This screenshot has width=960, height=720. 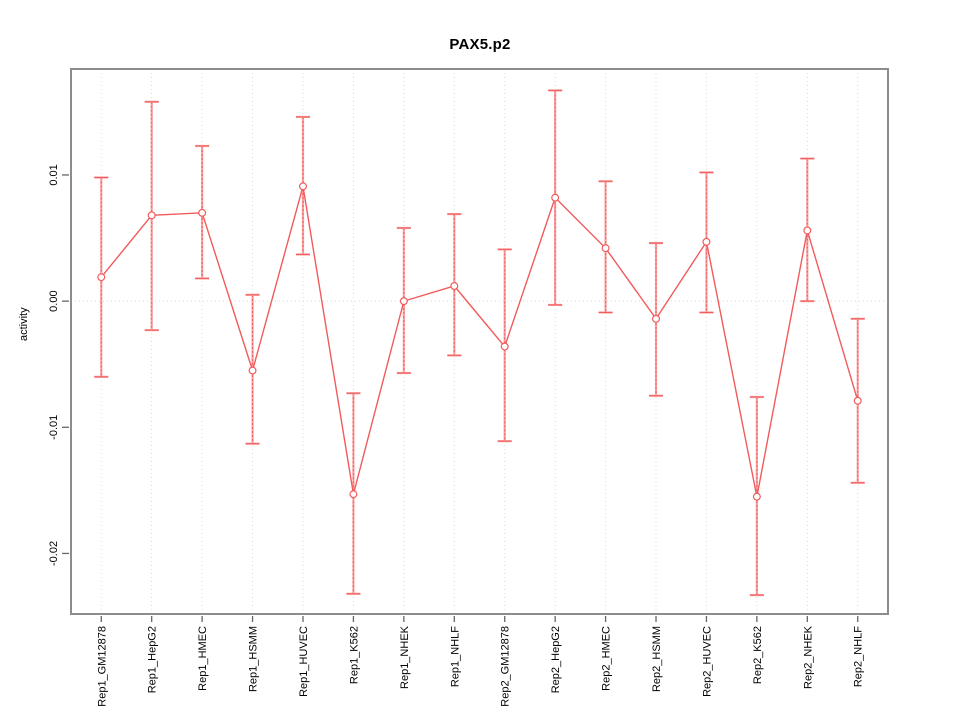 What do you see at coordinates (54, 427) in the screenshot?
I see `y-tick-label: -0.01` at bounding box center [54, 427].